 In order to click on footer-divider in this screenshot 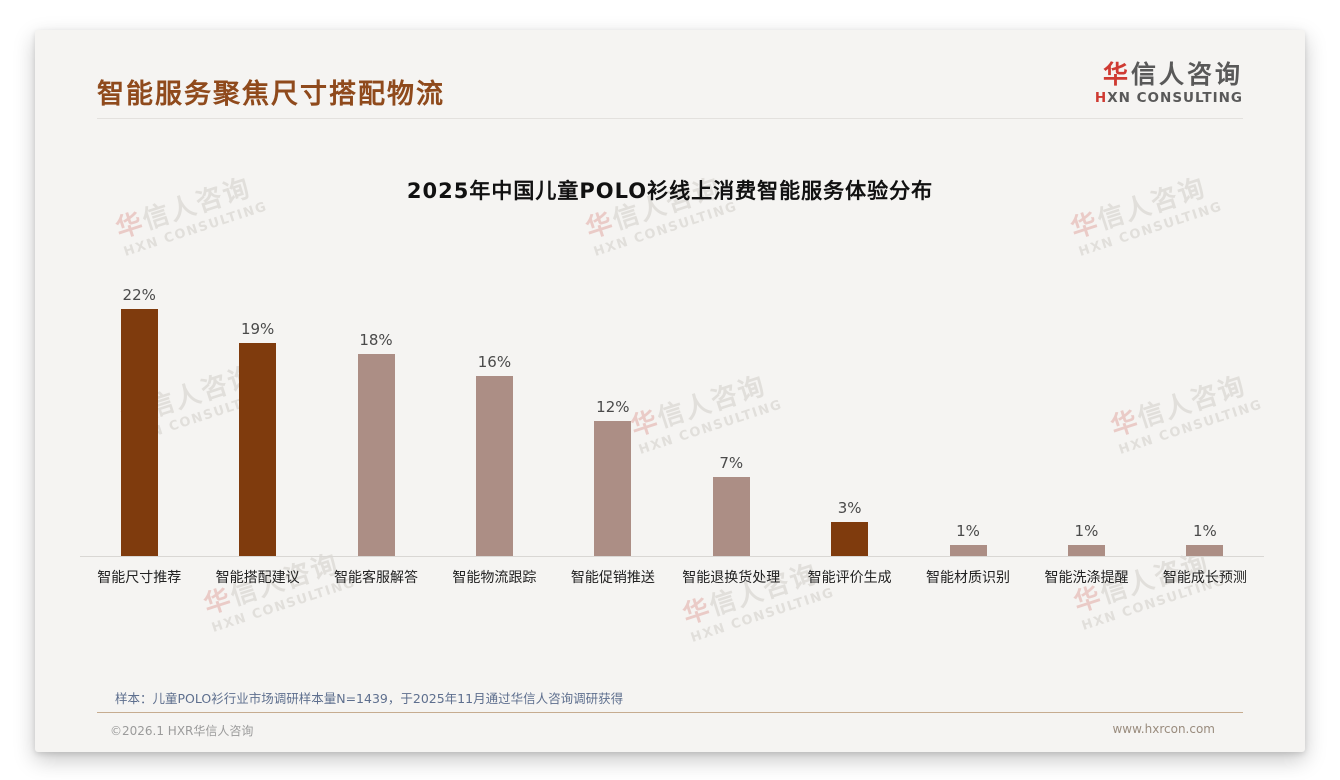, I will do `click(670, 712)`.